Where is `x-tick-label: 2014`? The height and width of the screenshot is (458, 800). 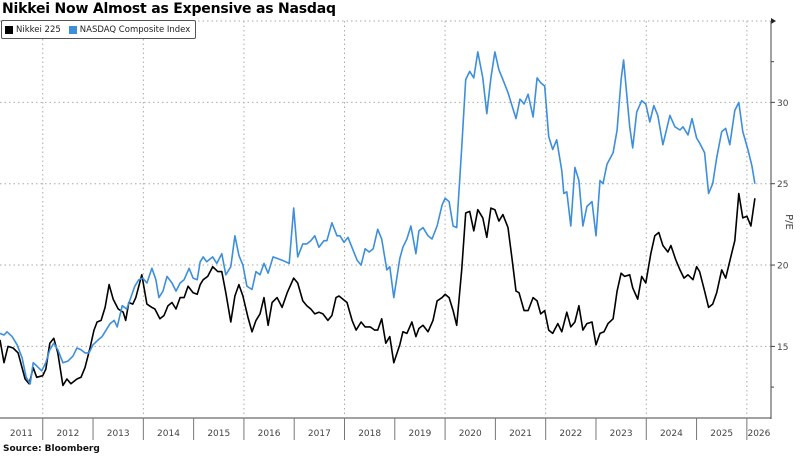
x-tick-label: 2014 is located at coordinates (168, 434).